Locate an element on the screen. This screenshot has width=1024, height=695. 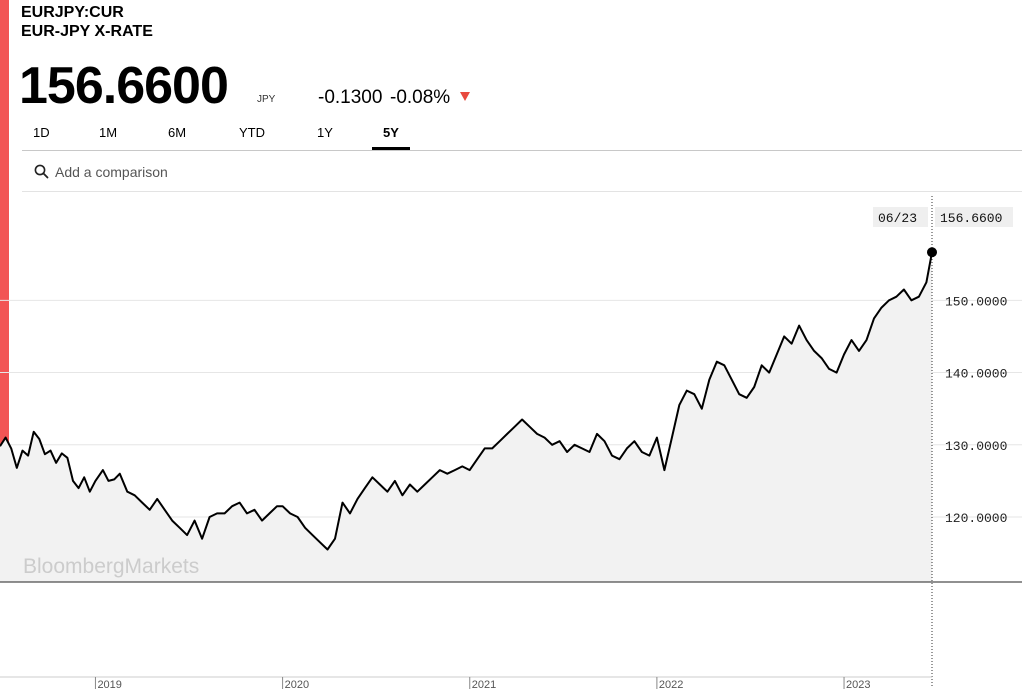
x-tick-label: 2021 is located at coordinates (484, 685).